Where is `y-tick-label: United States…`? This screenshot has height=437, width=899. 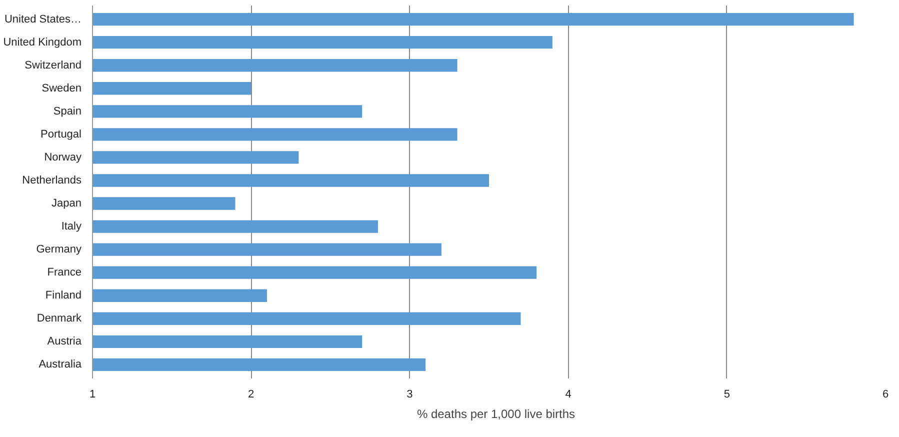 y-tick-label: United States… is located at coordinates (43, 19).